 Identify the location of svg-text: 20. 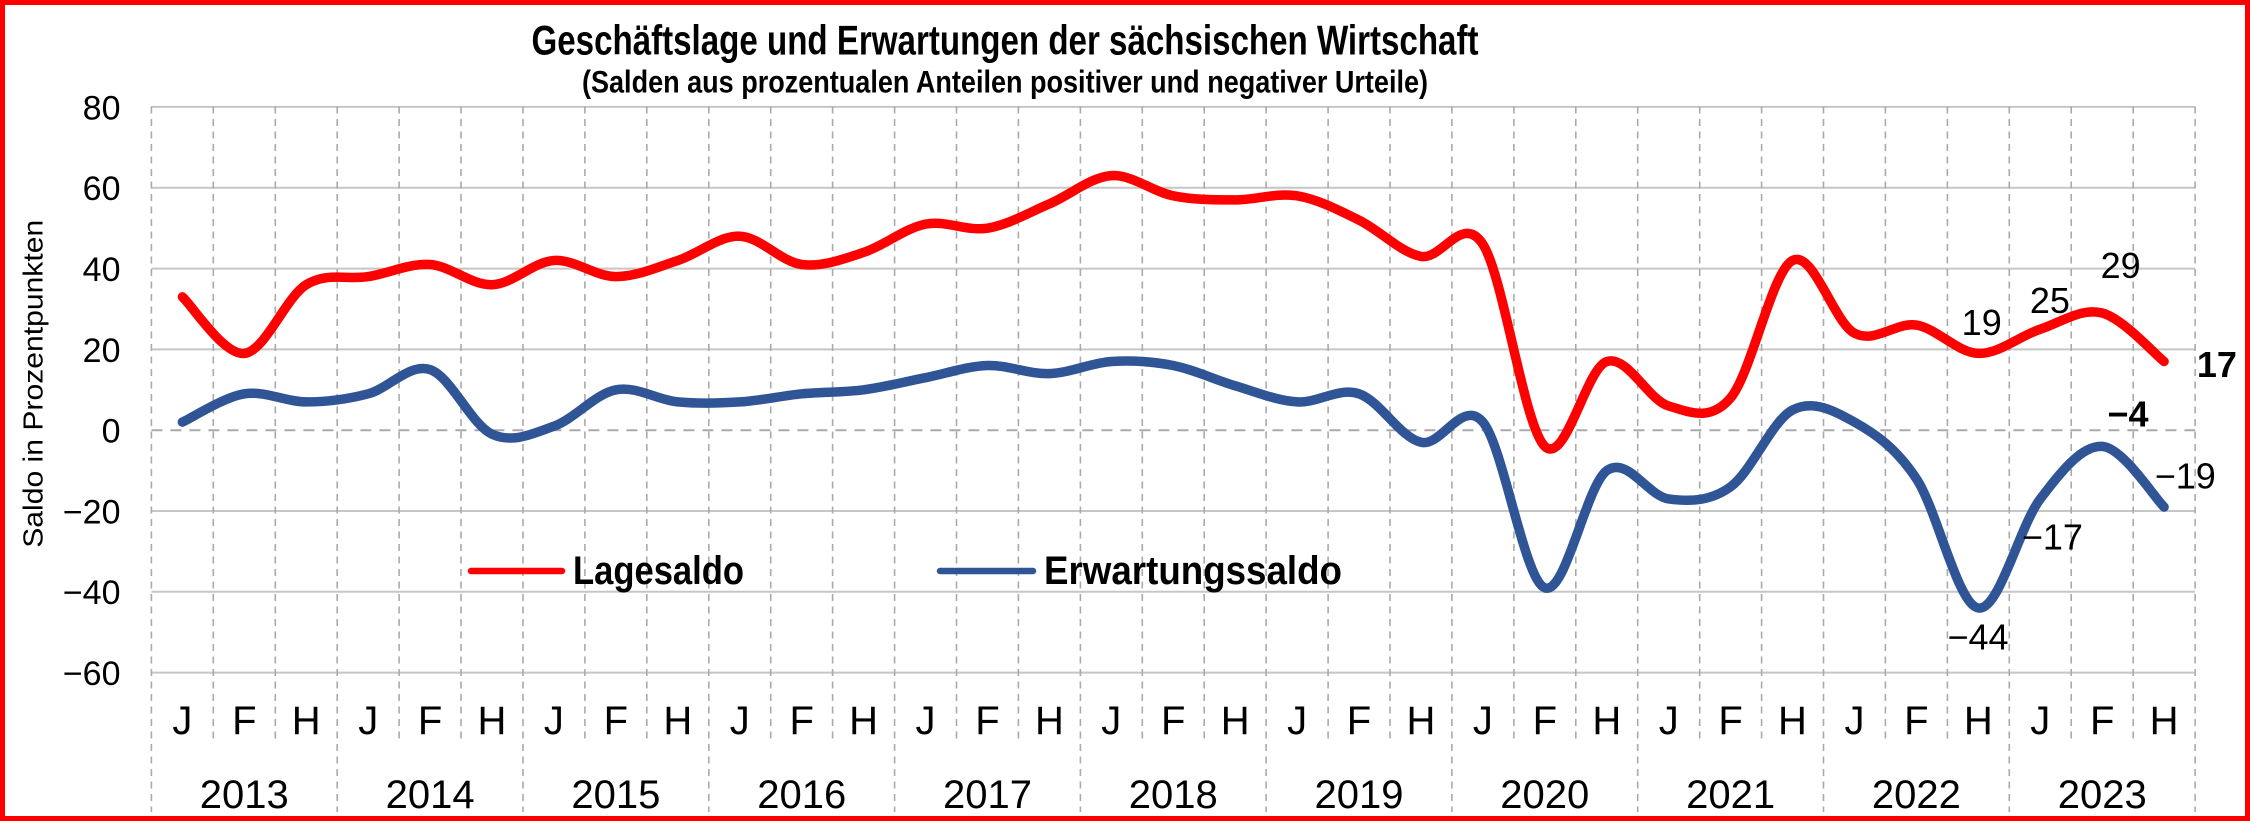
(102, 351).